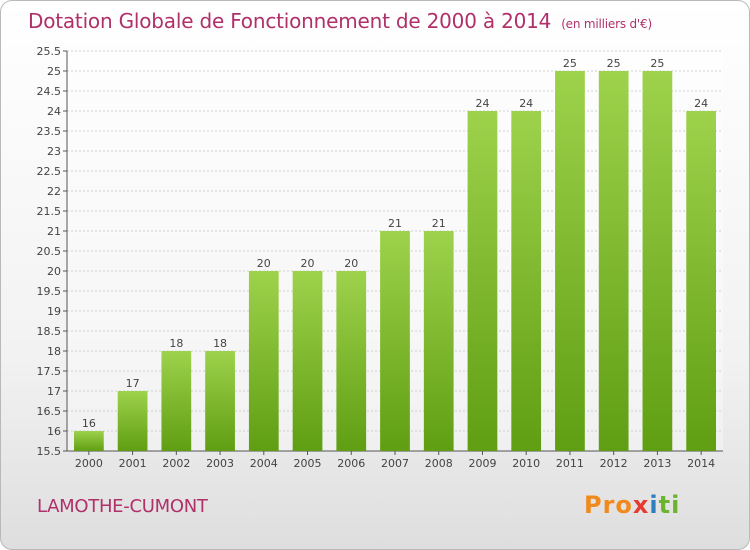  Describe the element at coordinates (54, 271) in the screenshot. I see `y-tick-label: 20` at that location.